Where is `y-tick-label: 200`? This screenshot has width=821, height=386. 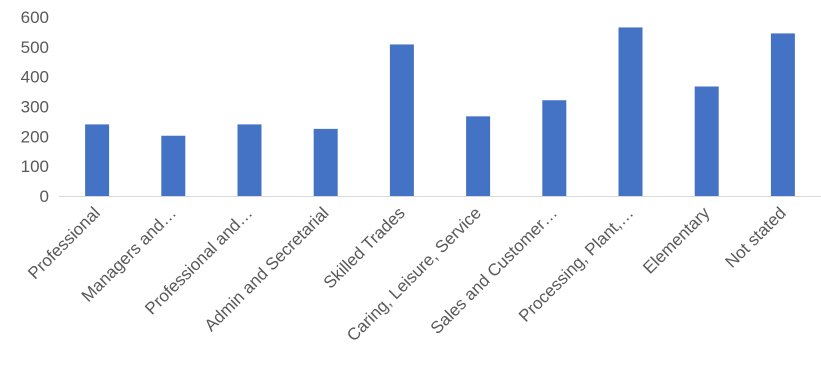 y-tick-label: 200 is located at coordinates (35, 136).